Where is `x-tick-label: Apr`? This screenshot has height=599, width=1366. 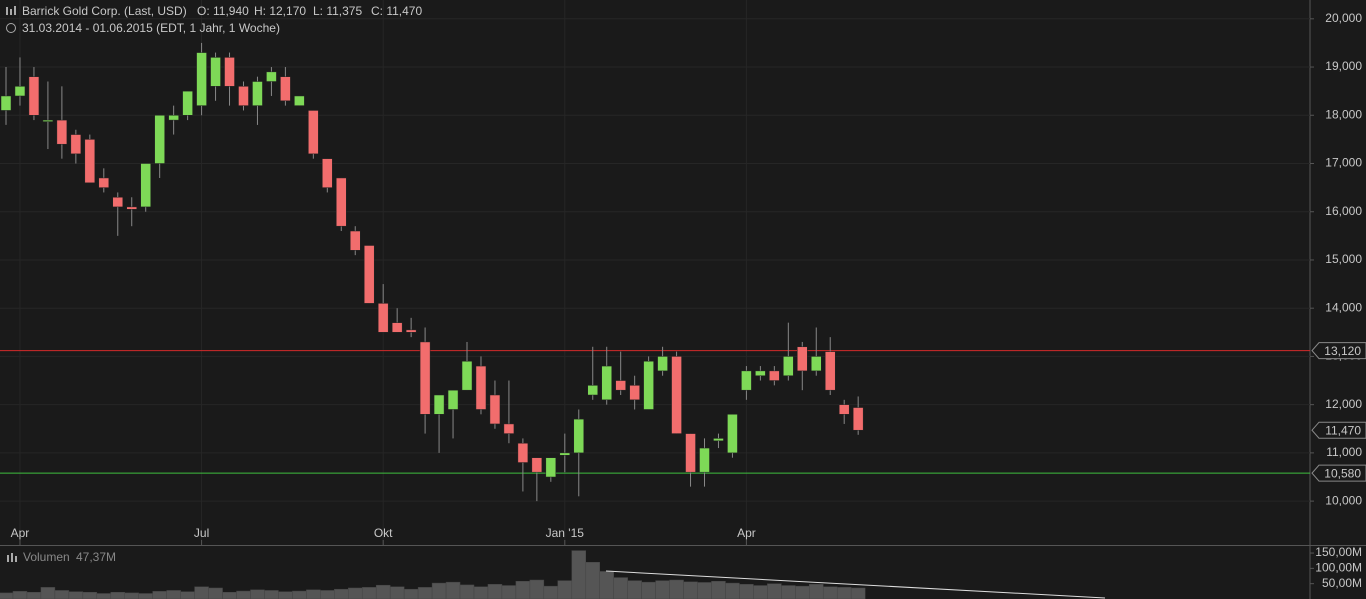
x-tick-label: Apr is located at coordinates (746, 533).